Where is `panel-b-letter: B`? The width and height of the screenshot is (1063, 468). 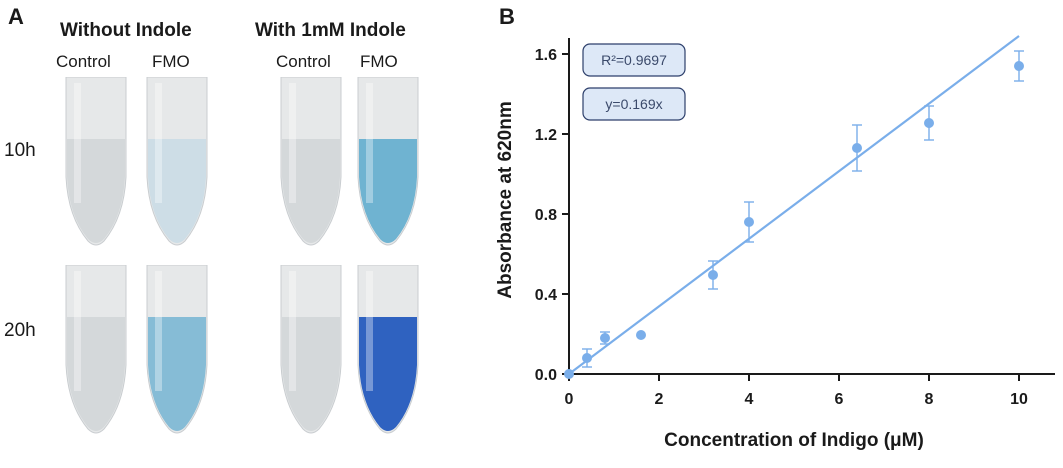
panel-b-letter: B is located at coordinates (507, 16).